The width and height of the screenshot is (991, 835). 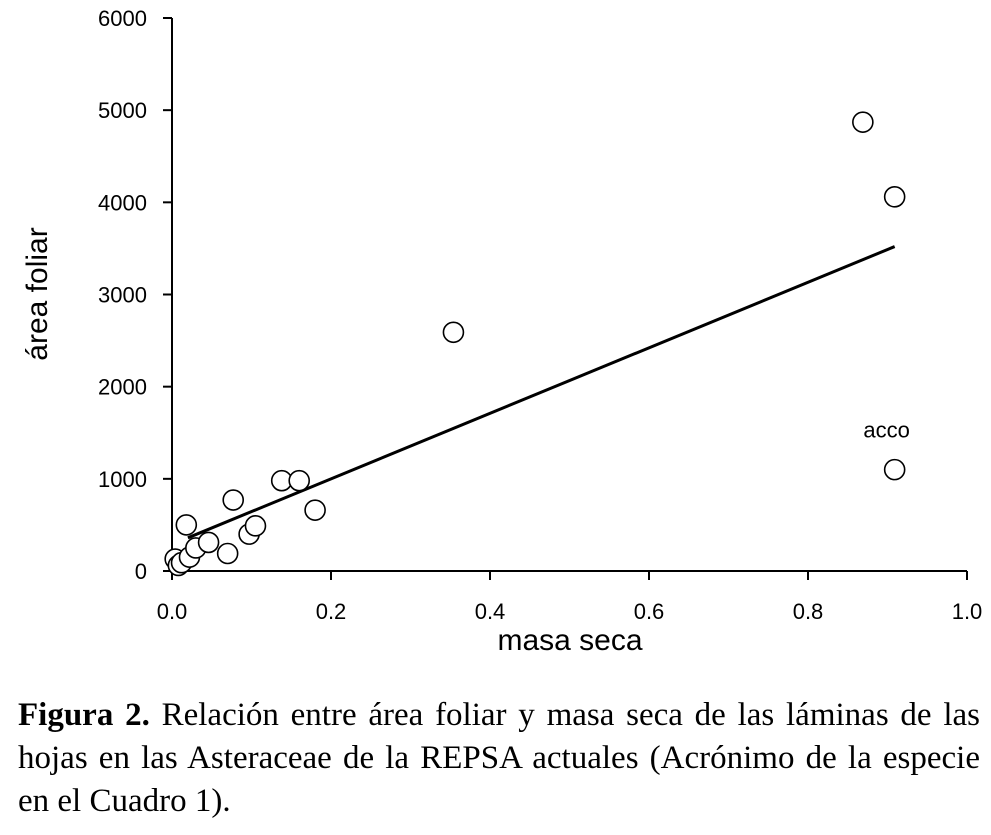 I want to click on x-tick-label: 0.8, so click(x=808, y=611).